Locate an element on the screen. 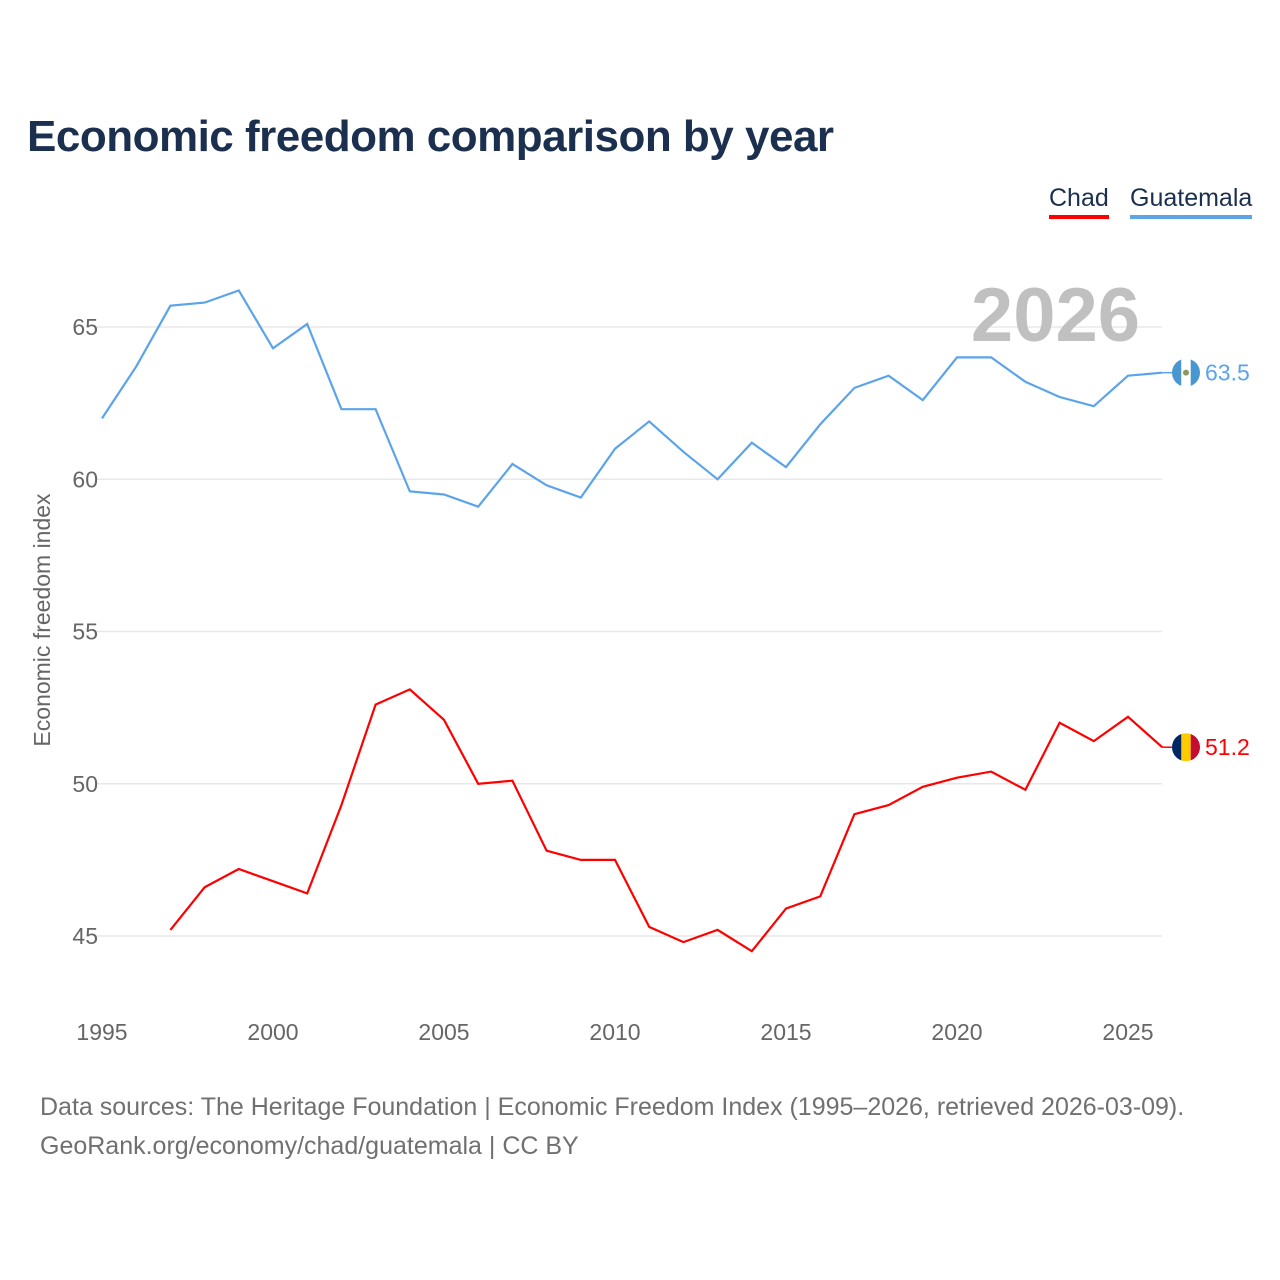 The width and height of the screenshot is (1280, 1280). flag-chad-icon is located at coordinates (1186, 747).